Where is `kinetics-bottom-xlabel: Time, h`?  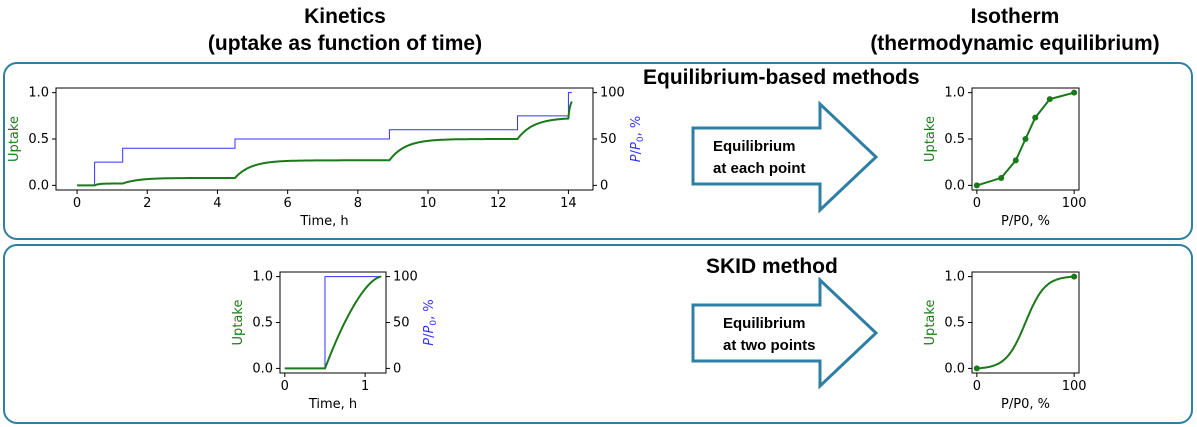
kinetics-bottom-xlabel: Time, h is located at coordinates (332, 404).